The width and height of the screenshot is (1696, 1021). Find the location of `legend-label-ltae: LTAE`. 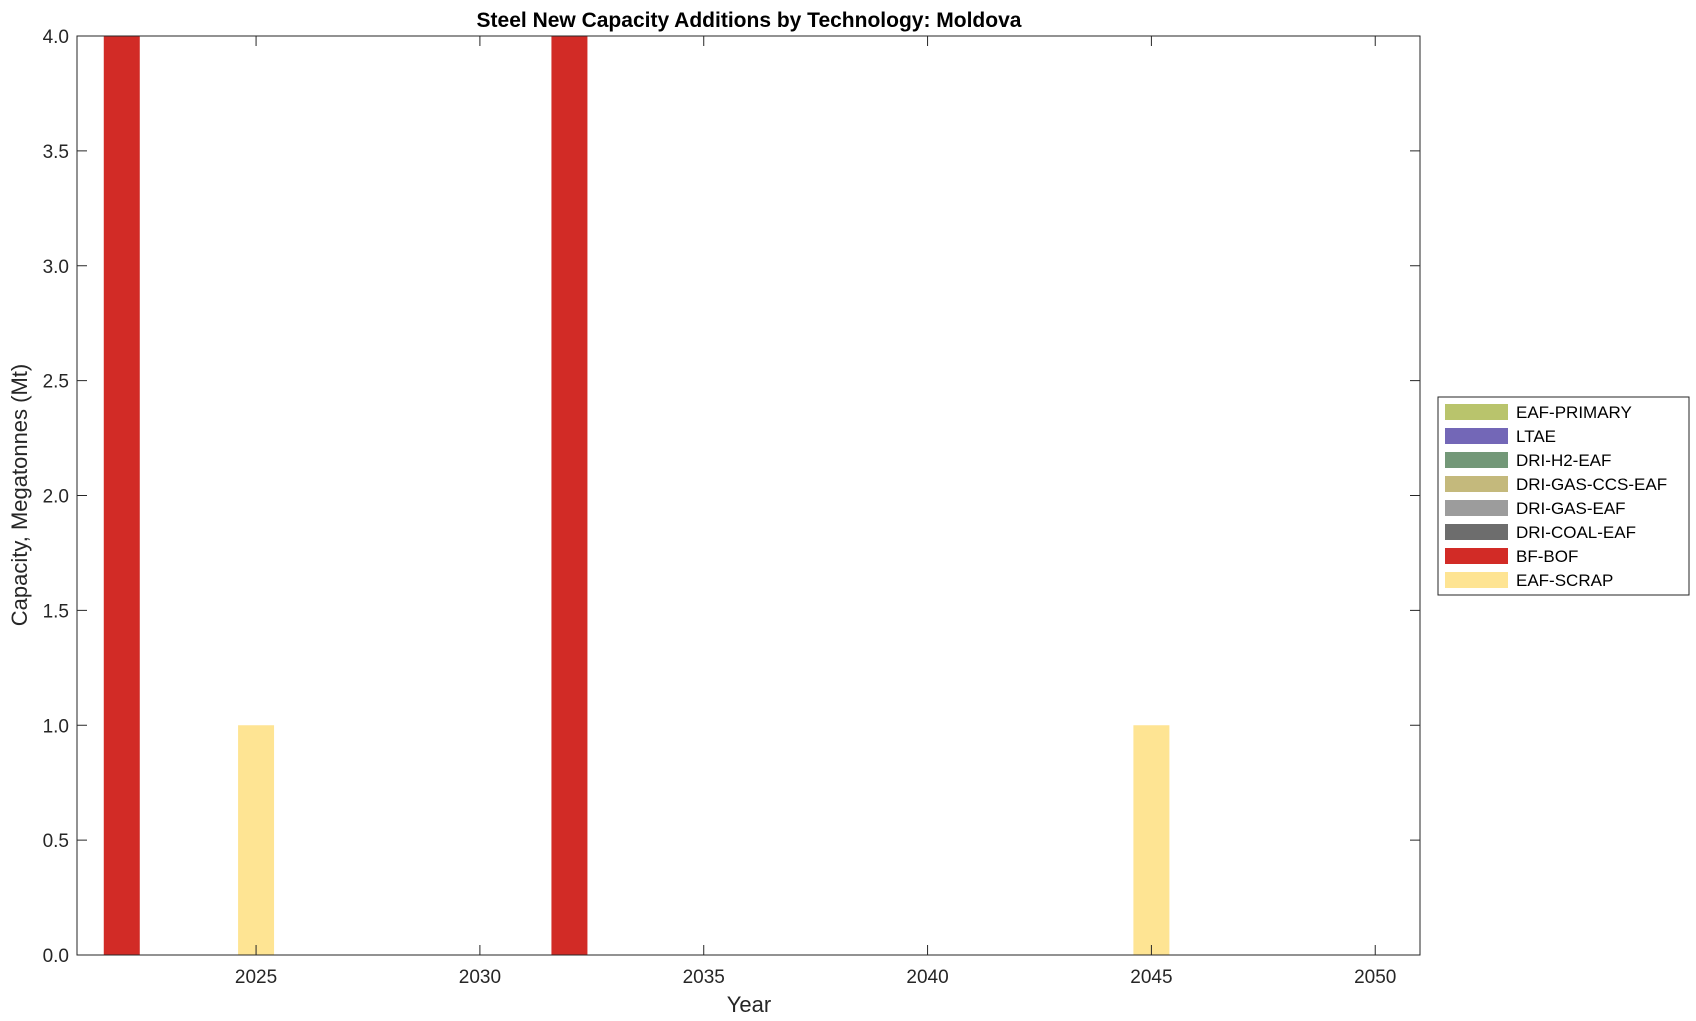

legend-label-ltae: LTAE is located at coordinates (1536, 436).